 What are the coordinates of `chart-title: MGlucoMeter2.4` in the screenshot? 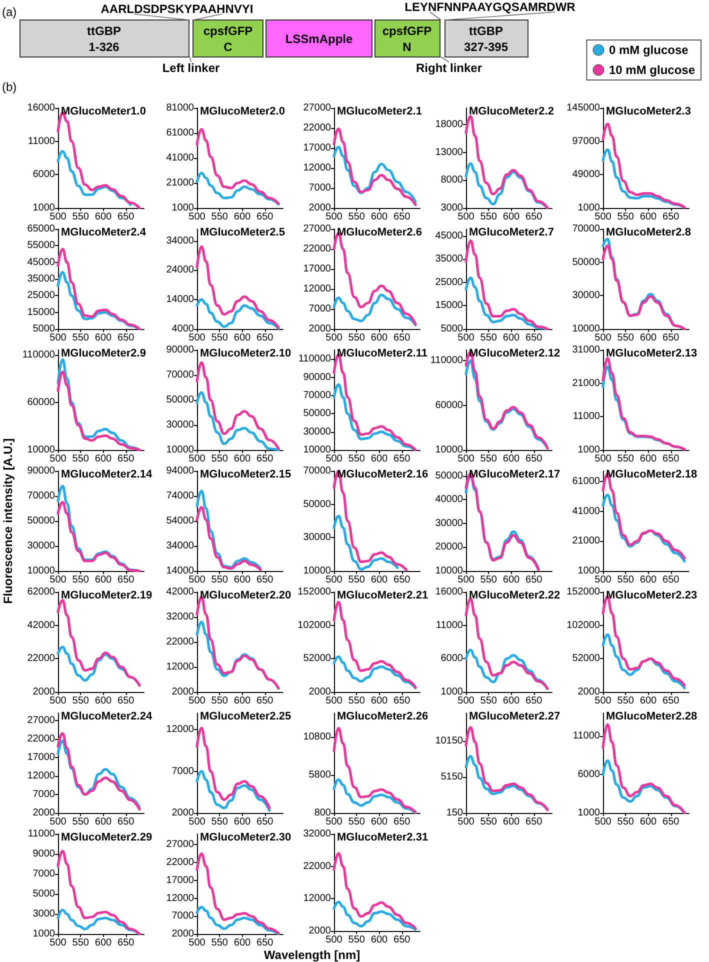 It's located at (104, 232).